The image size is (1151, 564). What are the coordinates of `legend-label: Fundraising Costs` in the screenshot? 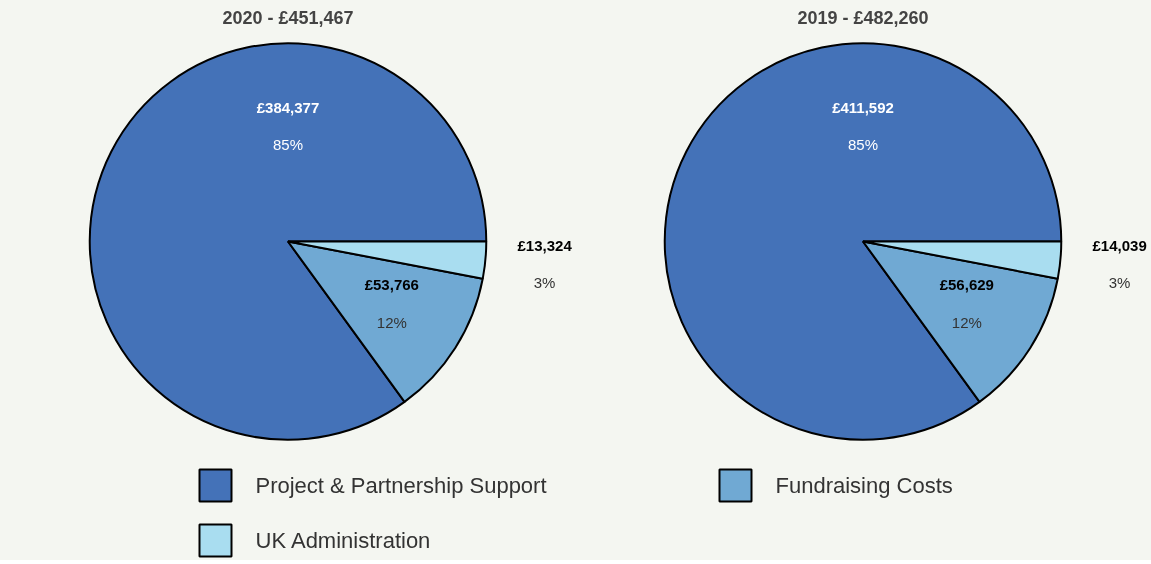 It's located at (864, 485).